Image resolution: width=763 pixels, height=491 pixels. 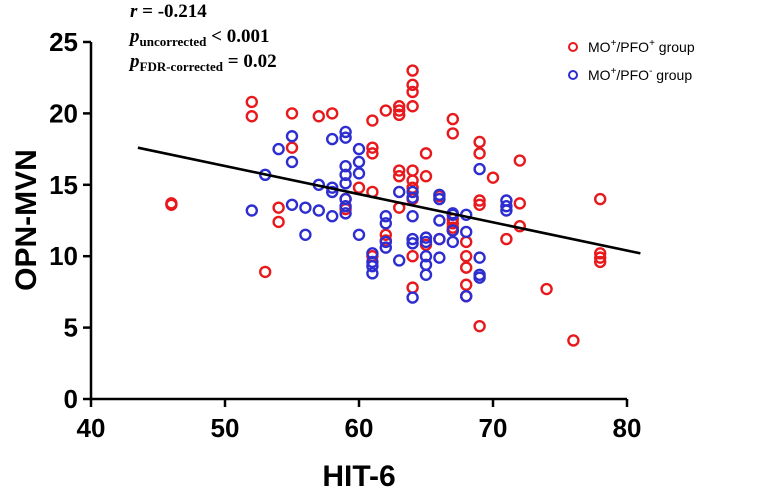 I want to click on y-tick-label: 15, so click(x=63, y=185).